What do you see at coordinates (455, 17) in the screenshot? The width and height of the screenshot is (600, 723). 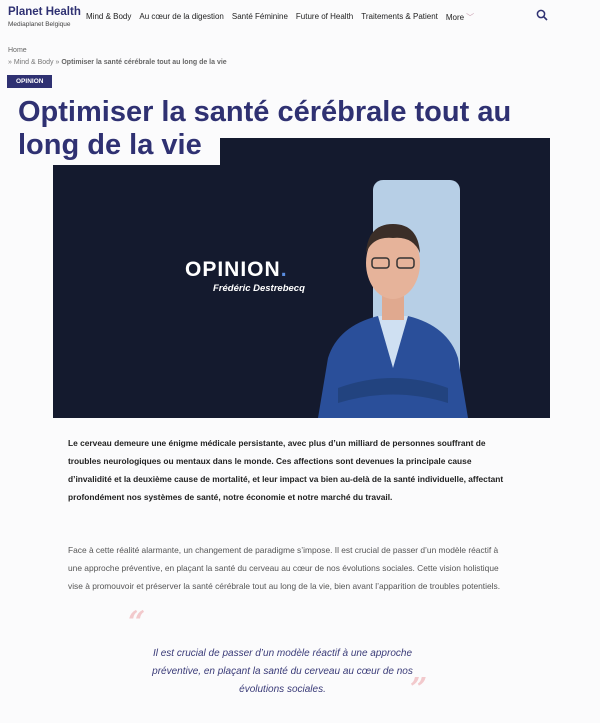 I see `nav-more-label: More` at bounding box center [455, 17].